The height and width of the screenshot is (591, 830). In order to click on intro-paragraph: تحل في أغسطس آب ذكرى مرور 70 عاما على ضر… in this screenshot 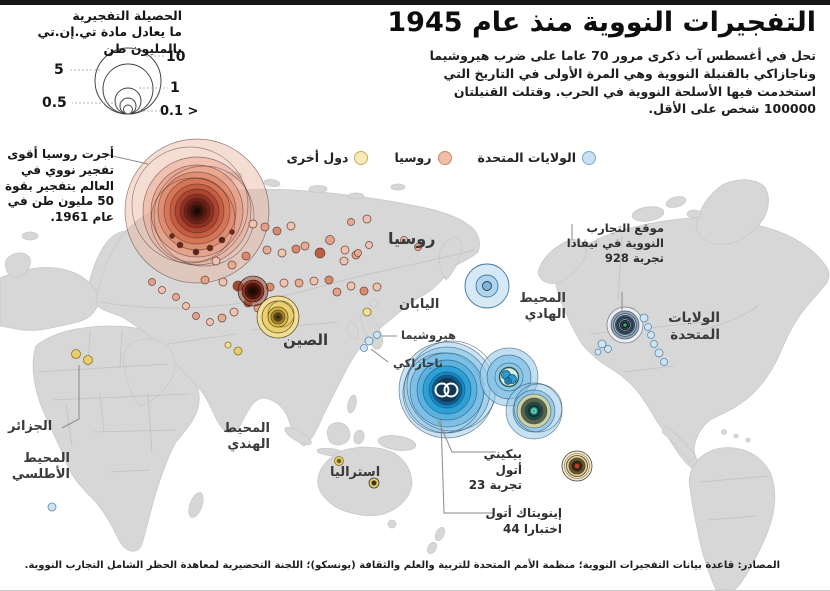, I will do `click(622, 82)`.